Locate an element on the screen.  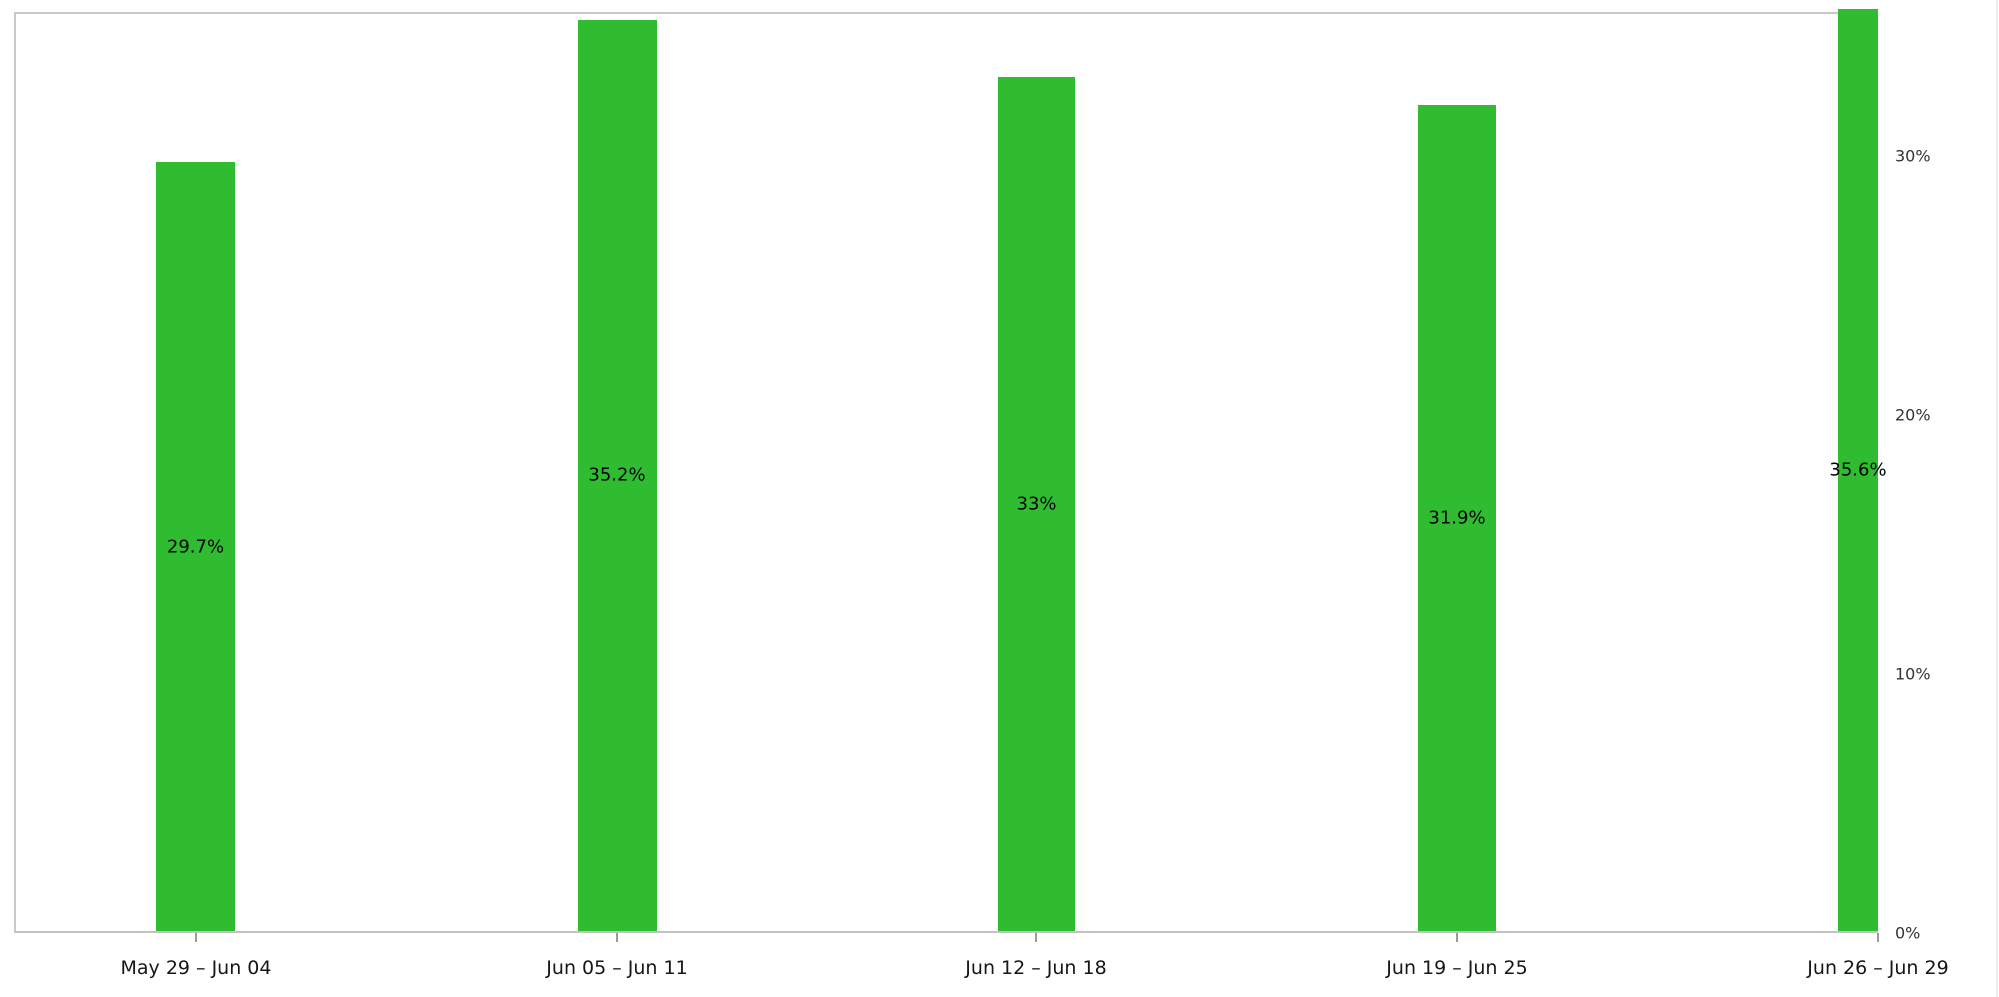
y-axis-label: 20% is located at coordinates (1913, 415).